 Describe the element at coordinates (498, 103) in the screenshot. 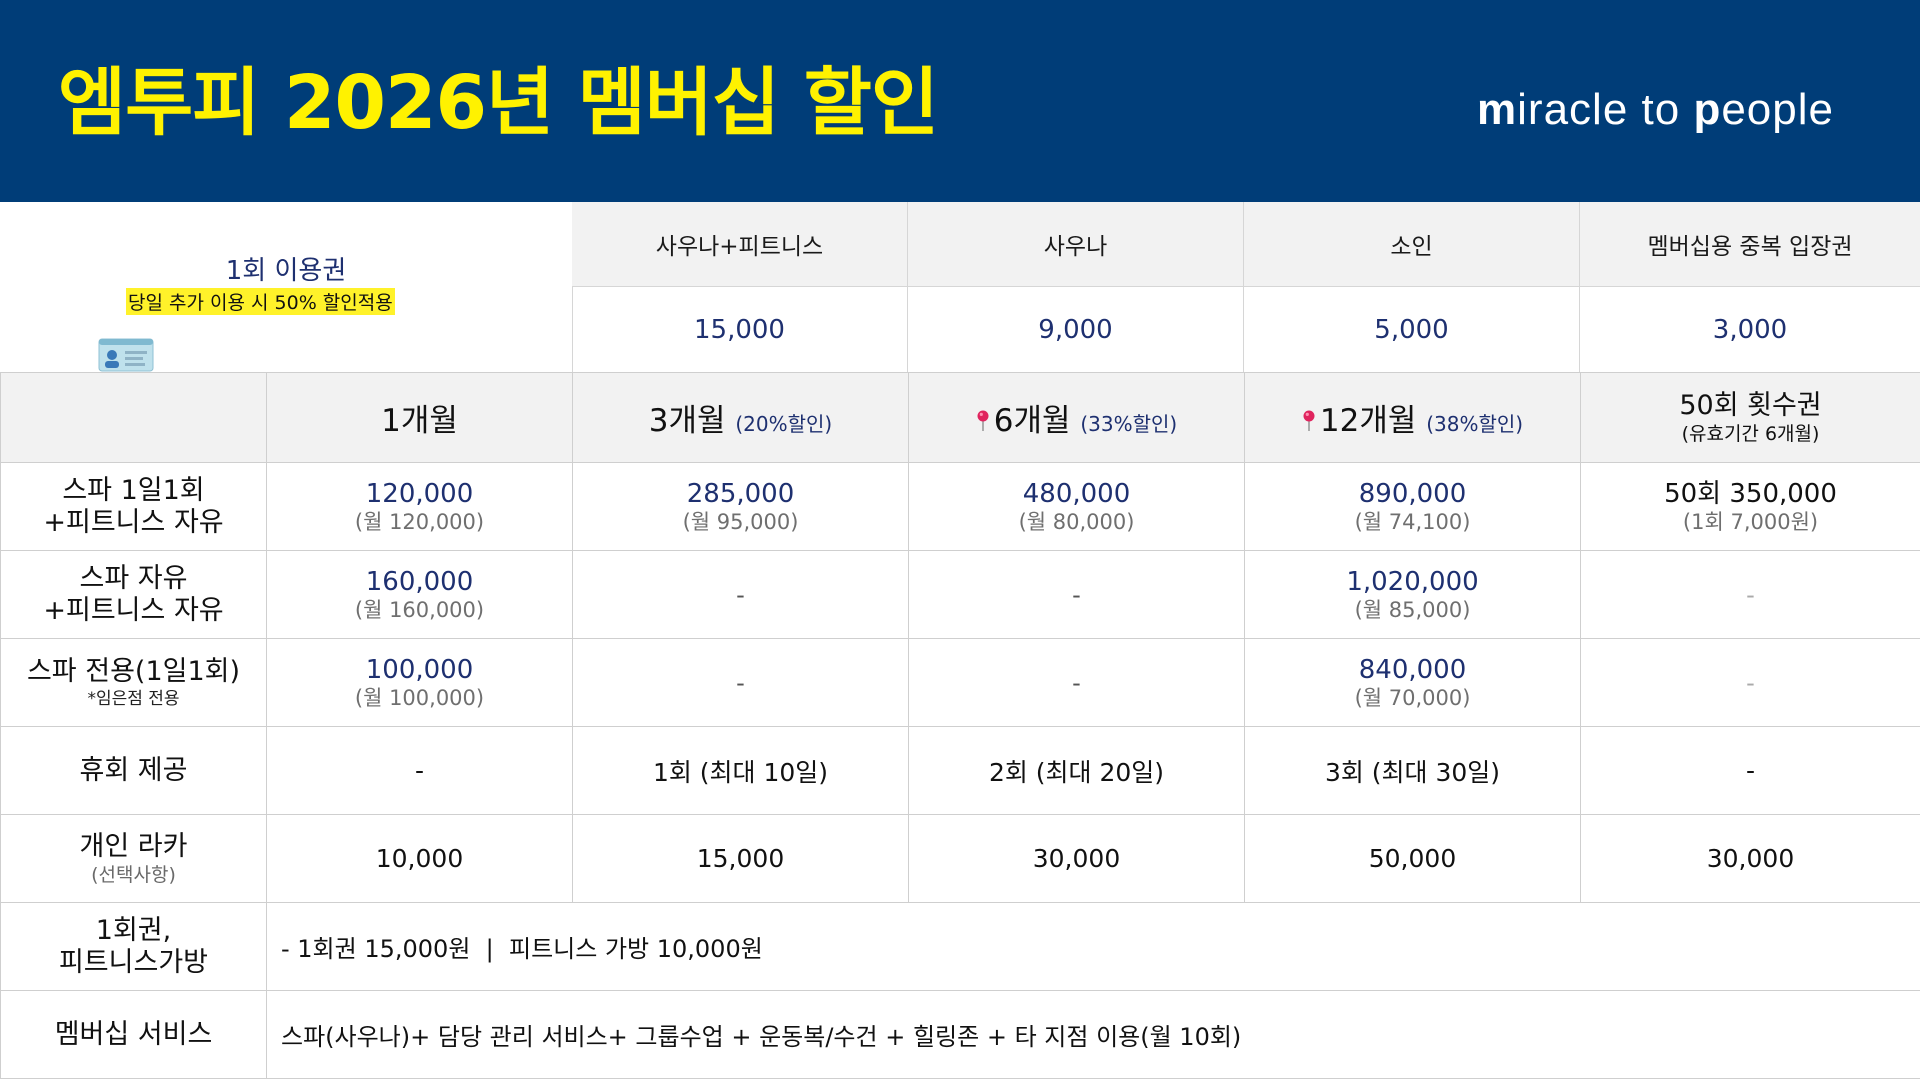

I see `page-title: 엠투피 2026년 멤버십 할인` at that location.